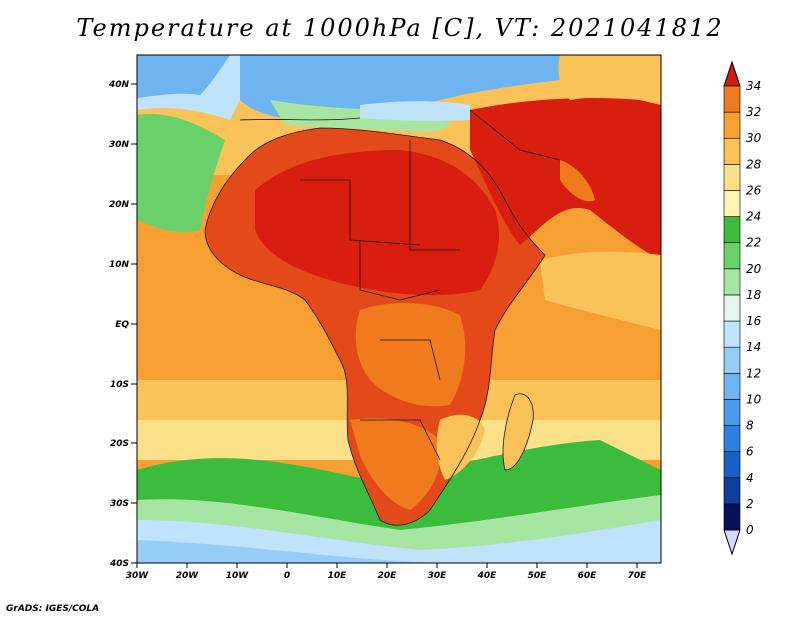 This screenshot has height=618, width=800. I want to click on ocean-north-atlantic-blue, so click(183, 76).